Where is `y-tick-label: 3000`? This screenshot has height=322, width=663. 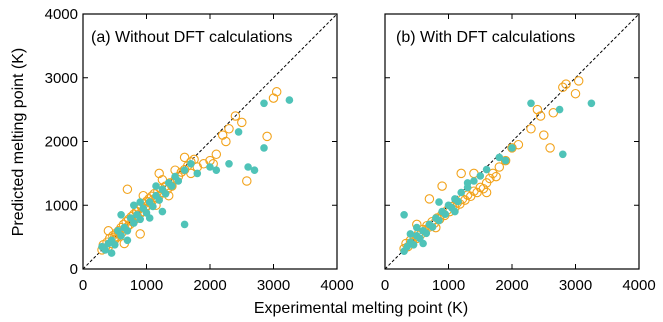
y-tick-label: 3000 is located at coordinates (61, 78).